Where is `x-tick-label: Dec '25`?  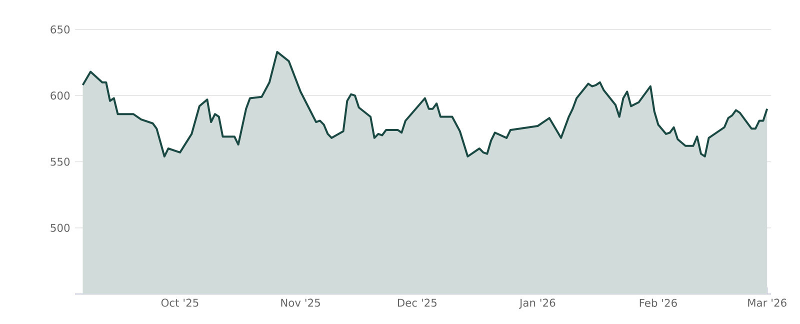
x-tick-label: Dec '25 is located at coordinates (417, 302).